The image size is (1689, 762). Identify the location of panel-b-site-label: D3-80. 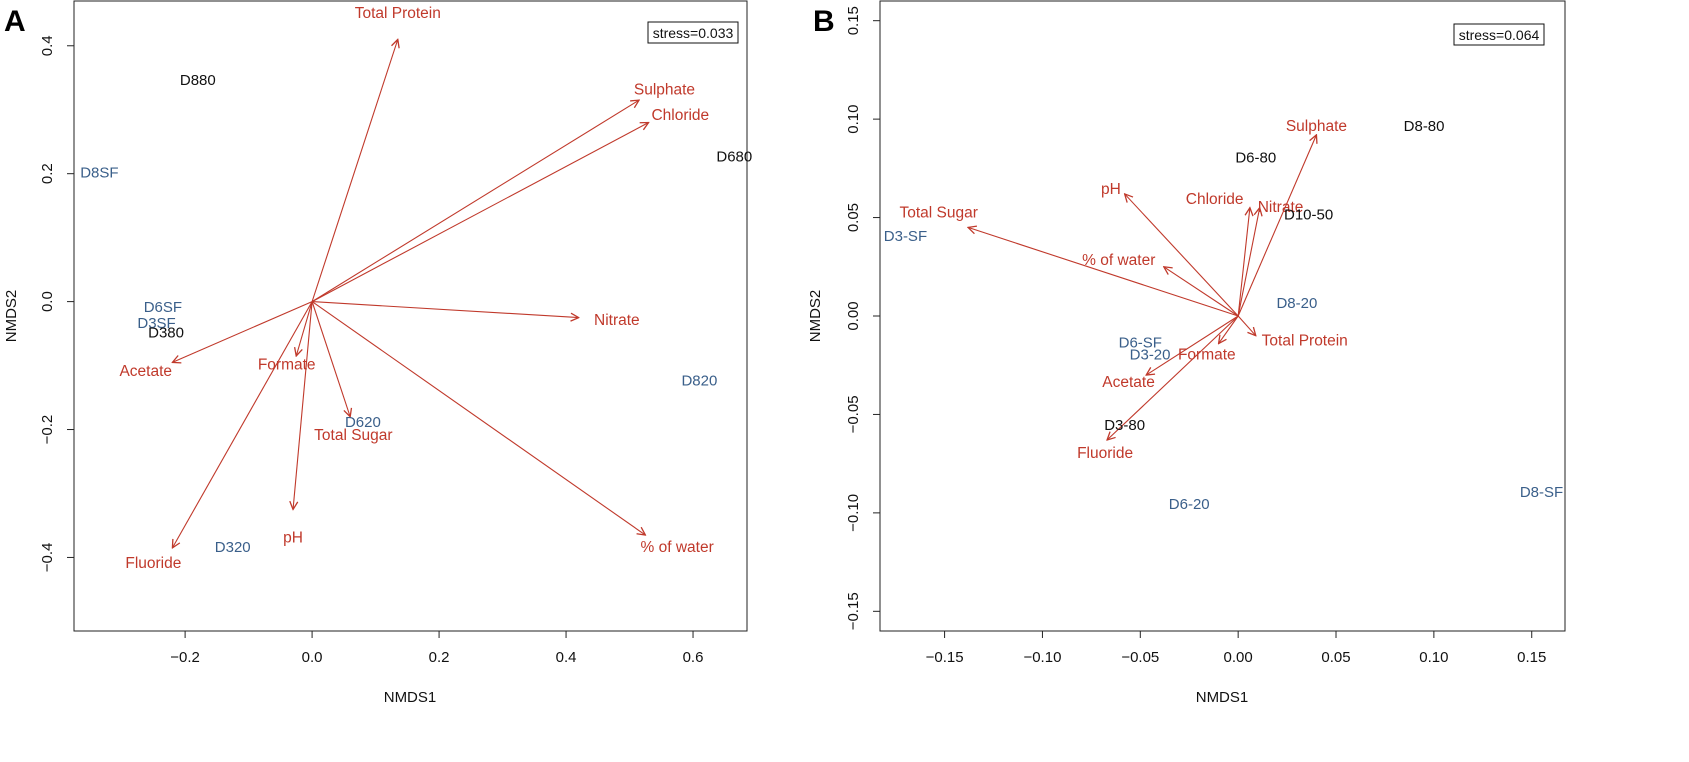
(1124, 425).